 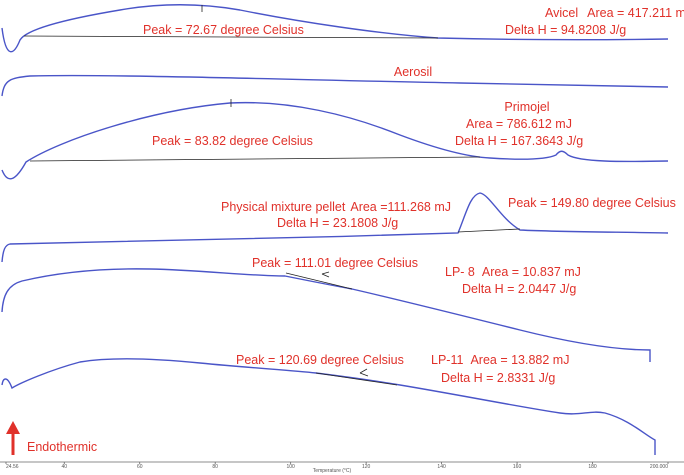 What do you see at coordinates (500, 360) in the screenshot?
I see `label-lp11: LP-11 Area = 13.882 mJ` at bounding box center [500, 360].